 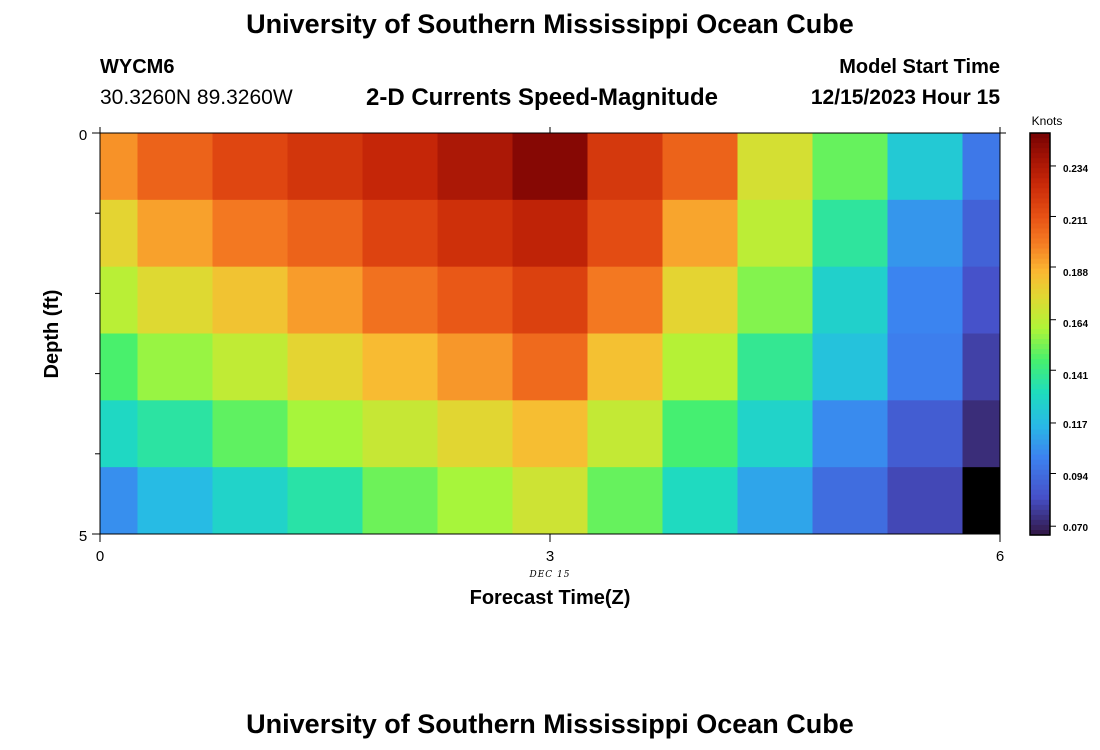 I want to click on colorbar-tick-label: 0.164, so click(x=1075, y=324).